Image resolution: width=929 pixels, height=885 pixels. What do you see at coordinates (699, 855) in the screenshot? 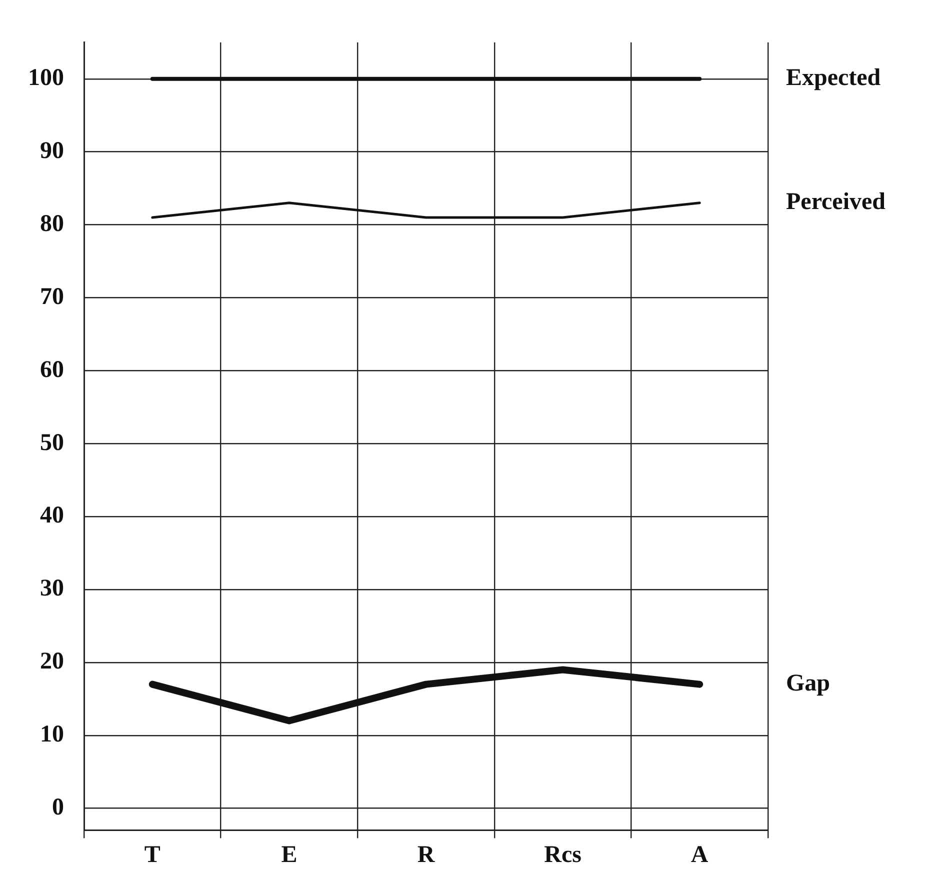
I see `x-tick-label: A` at bounding box center [699, 855].